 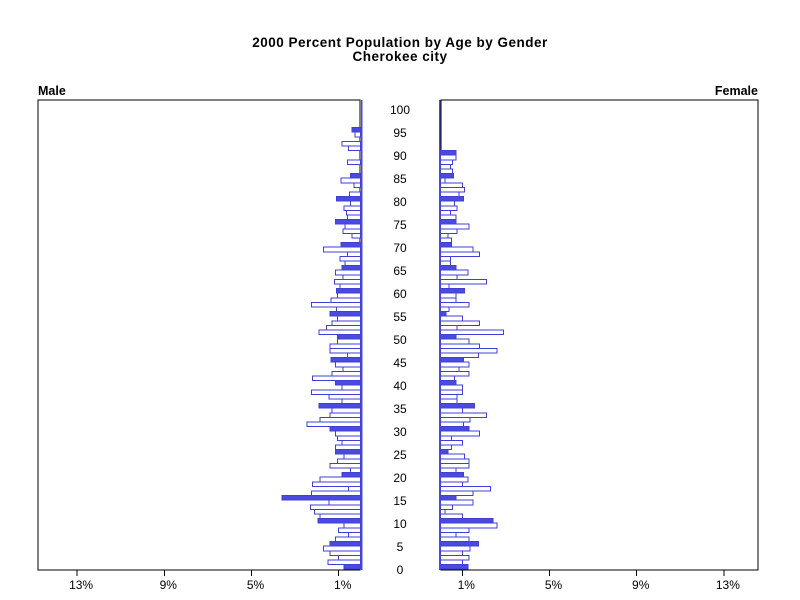 I want to click on age-axis-label-5: 5, so click(x=400, y=547).